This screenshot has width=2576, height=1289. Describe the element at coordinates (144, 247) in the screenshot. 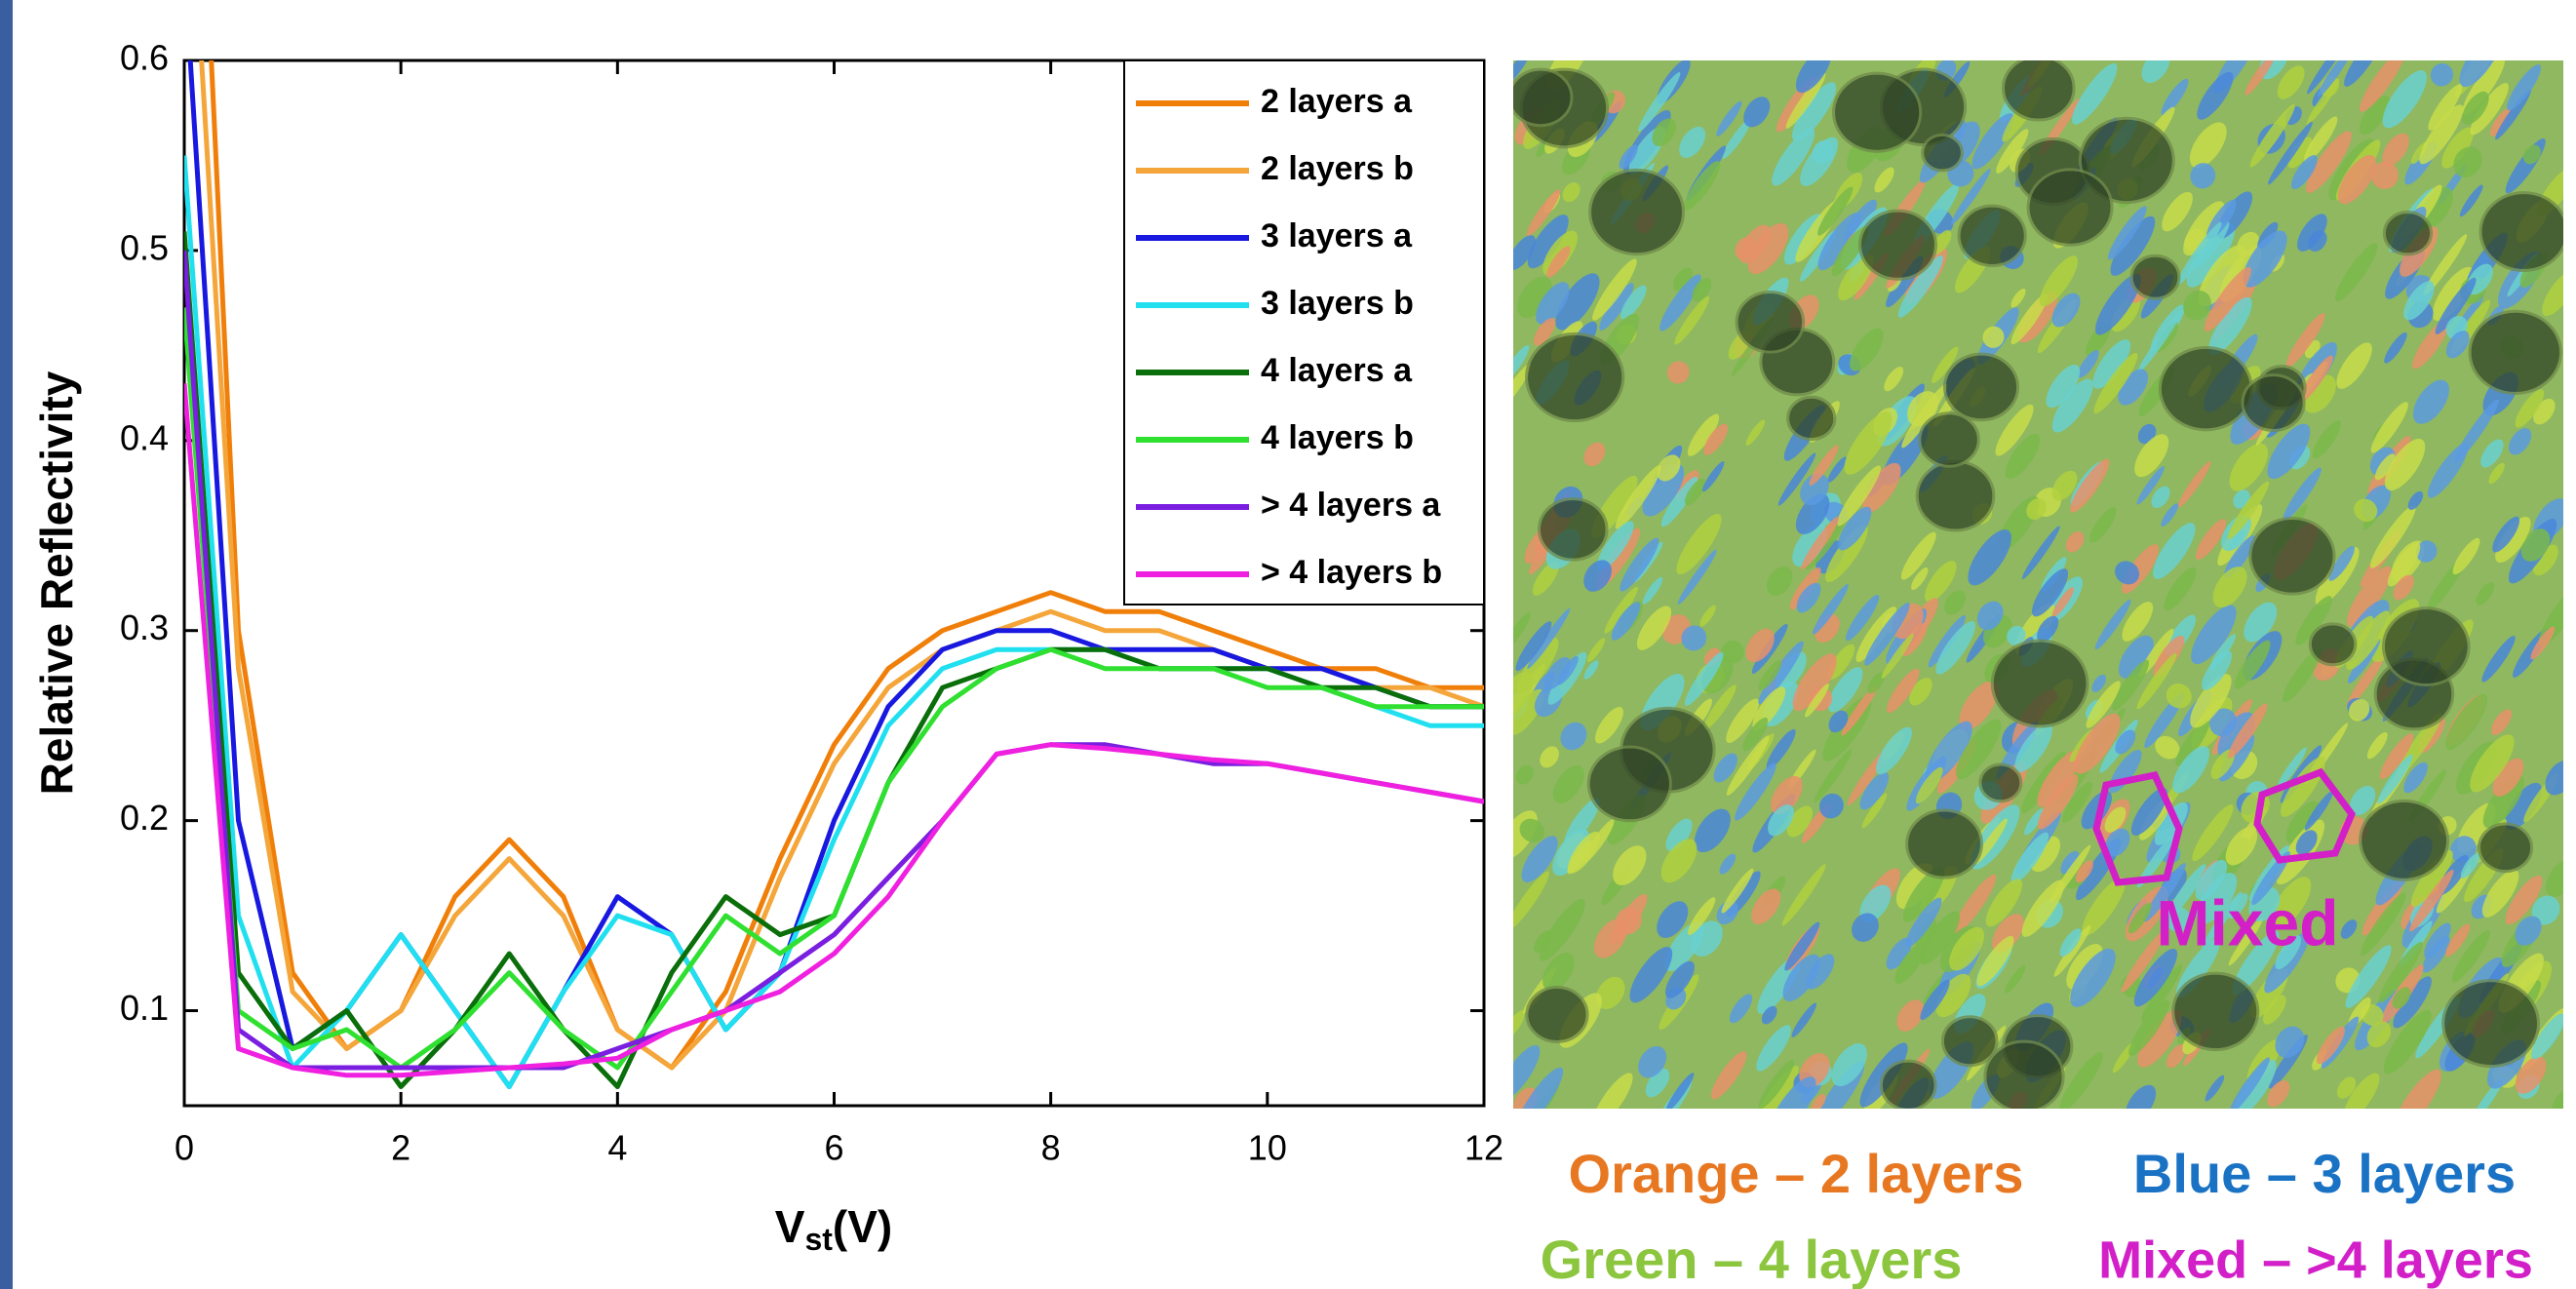

I see `y-tick-label: 0.5` at that location.